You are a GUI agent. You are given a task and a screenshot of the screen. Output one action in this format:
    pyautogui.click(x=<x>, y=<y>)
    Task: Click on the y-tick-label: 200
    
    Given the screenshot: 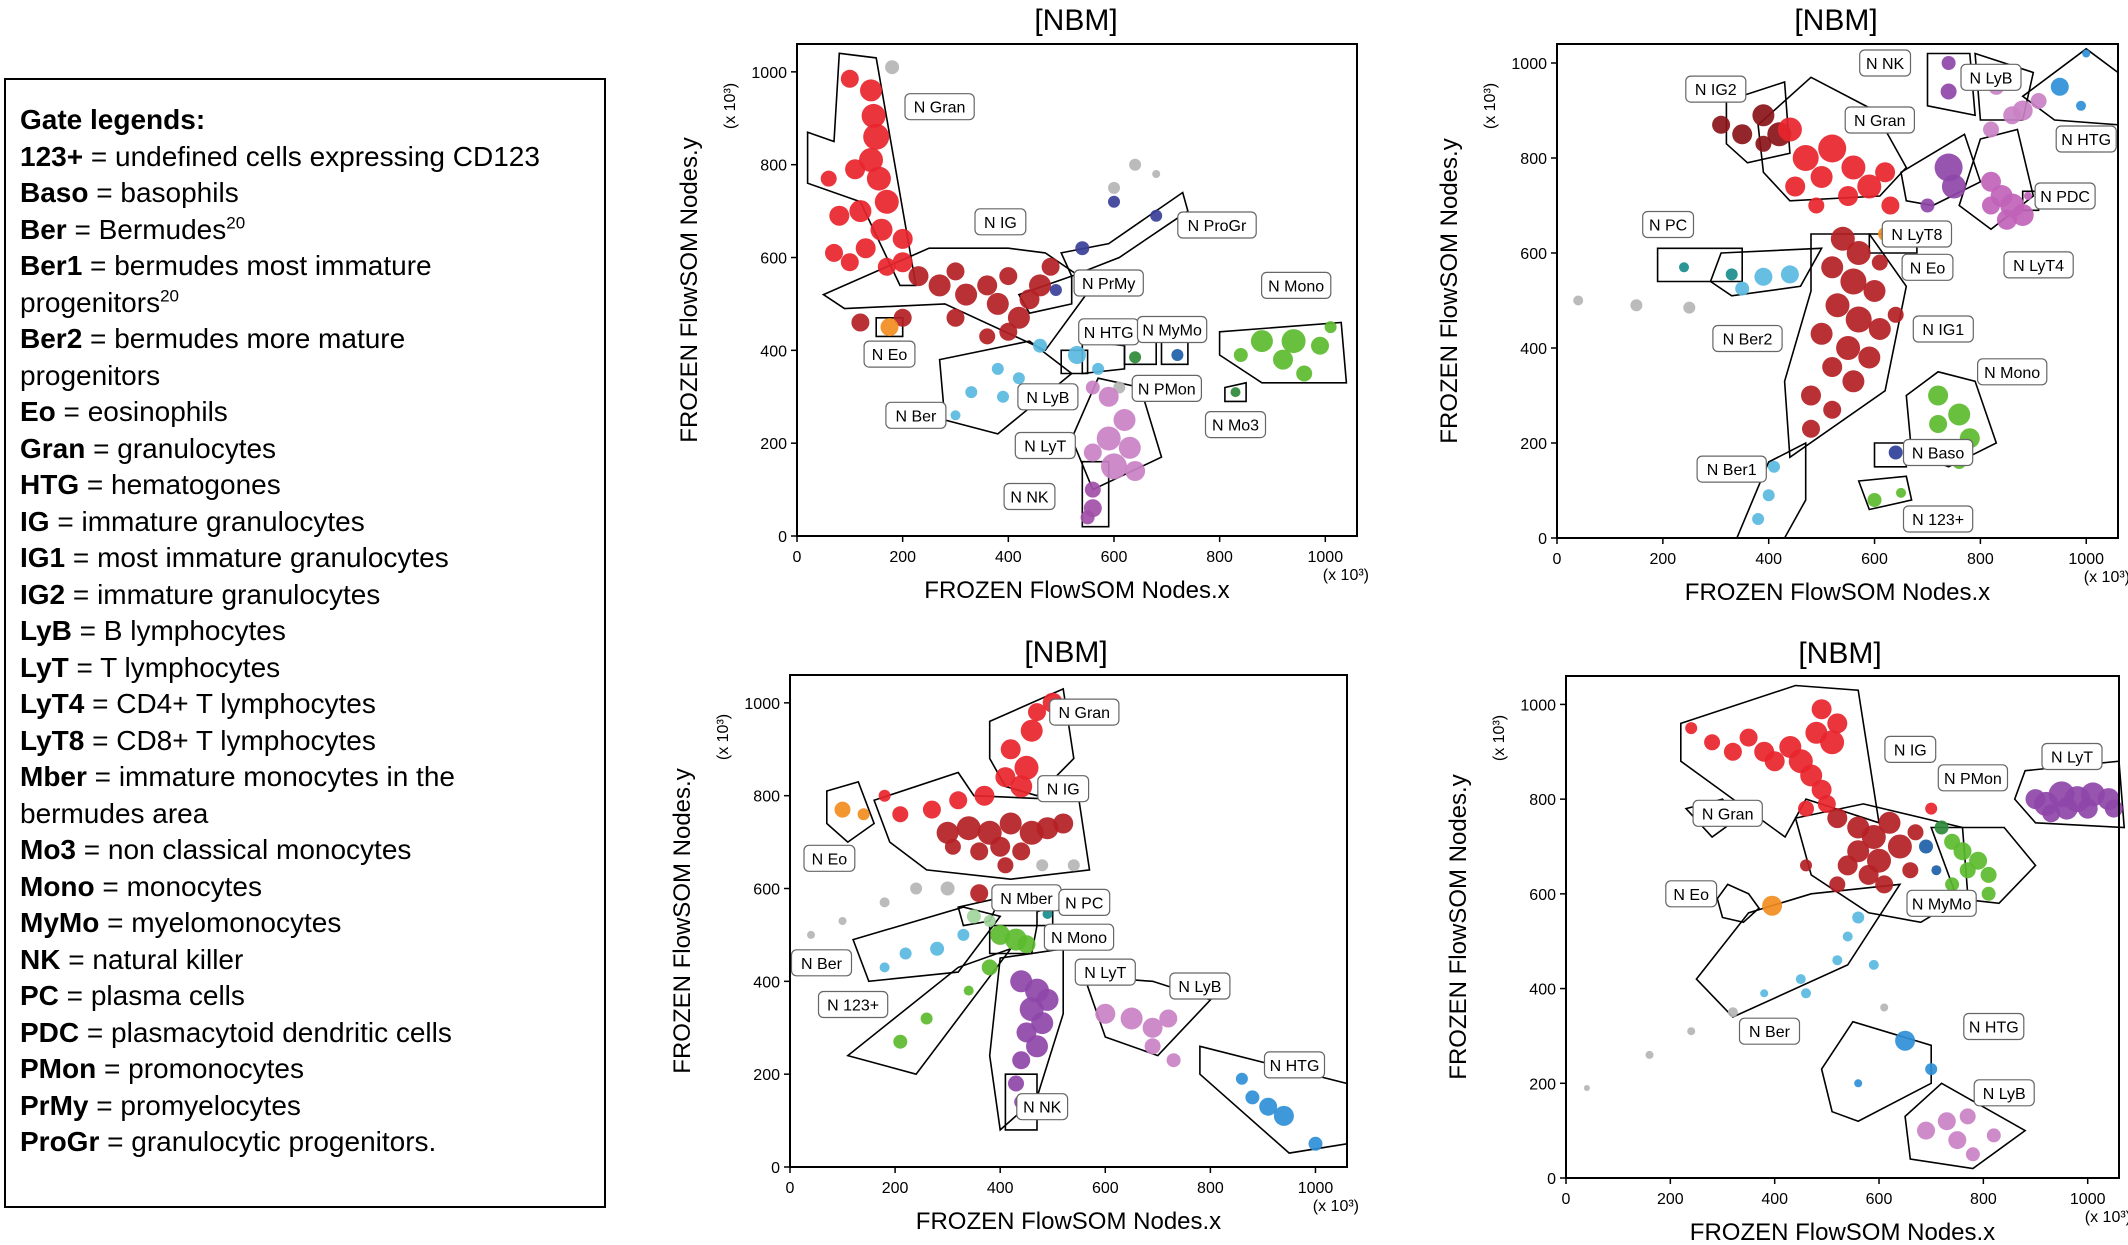 What is the action you would take?
    pyautogui.click(x=1533, y=444)
    